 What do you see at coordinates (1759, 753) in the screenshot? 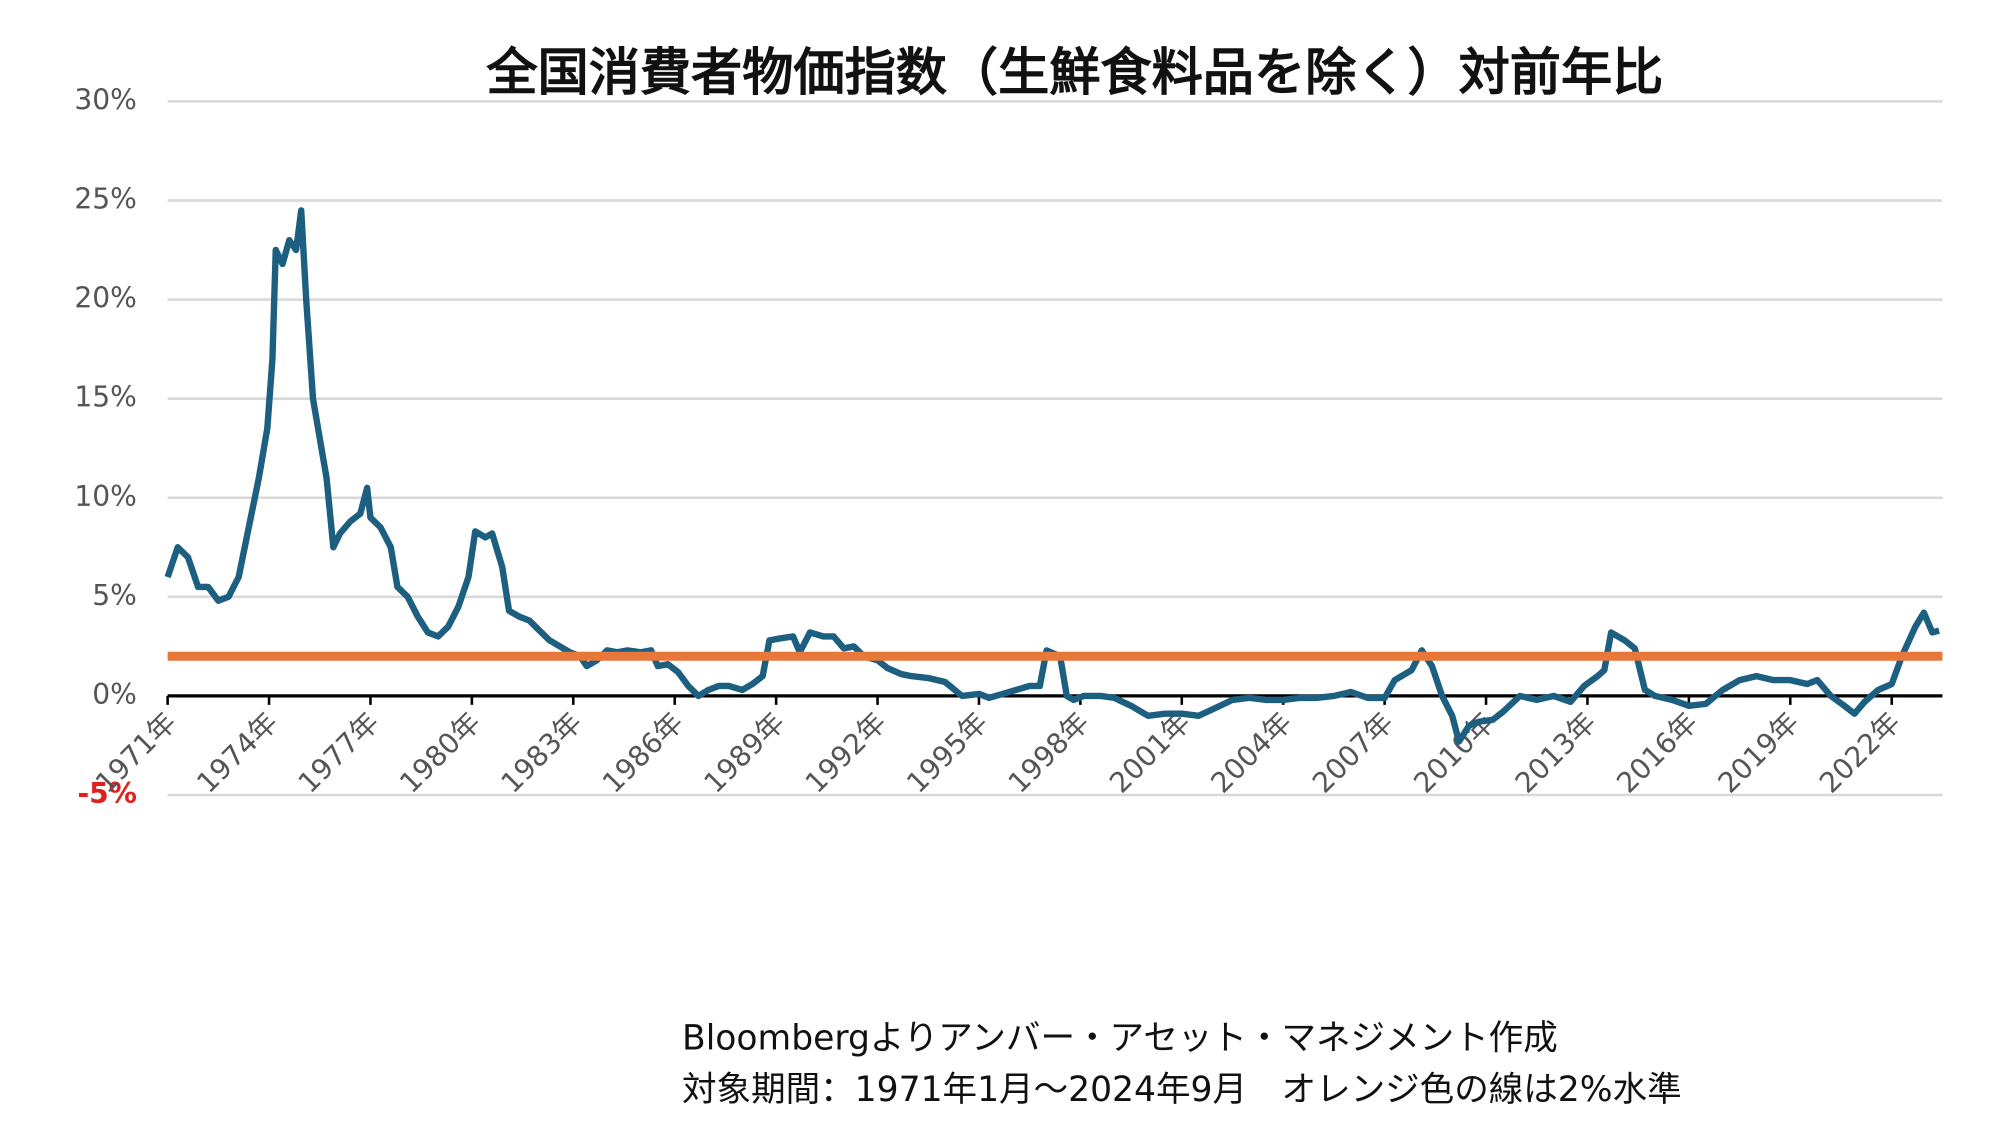
I see `x-tick-label: 2019年` at bounding box center [1759, 753].